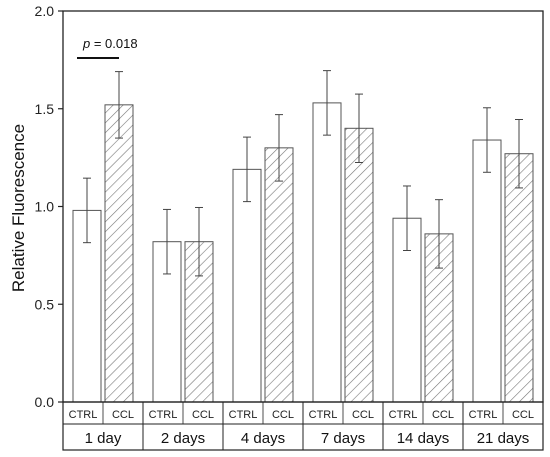 The width and height of the screenshot is (550, 457). What do you see at coordinates (423, 438) in the screenshot?
I see `group-label: 14 days` at bounding box center [423, 438].